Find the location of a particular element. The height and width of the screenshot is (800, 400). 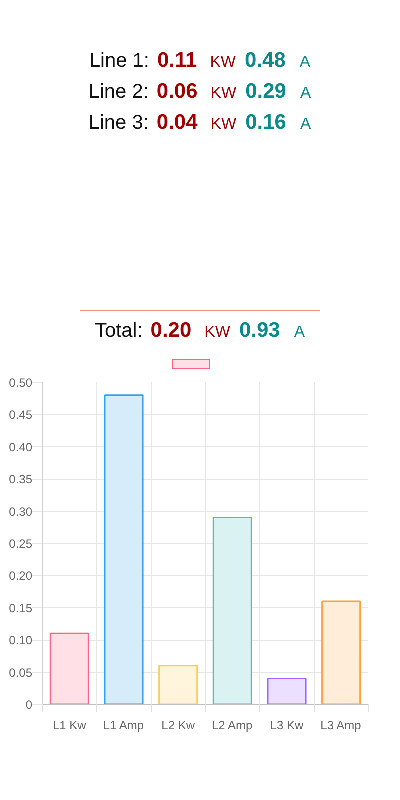

x-tick-label: L3 Kw is located at coordinates (287, 725).